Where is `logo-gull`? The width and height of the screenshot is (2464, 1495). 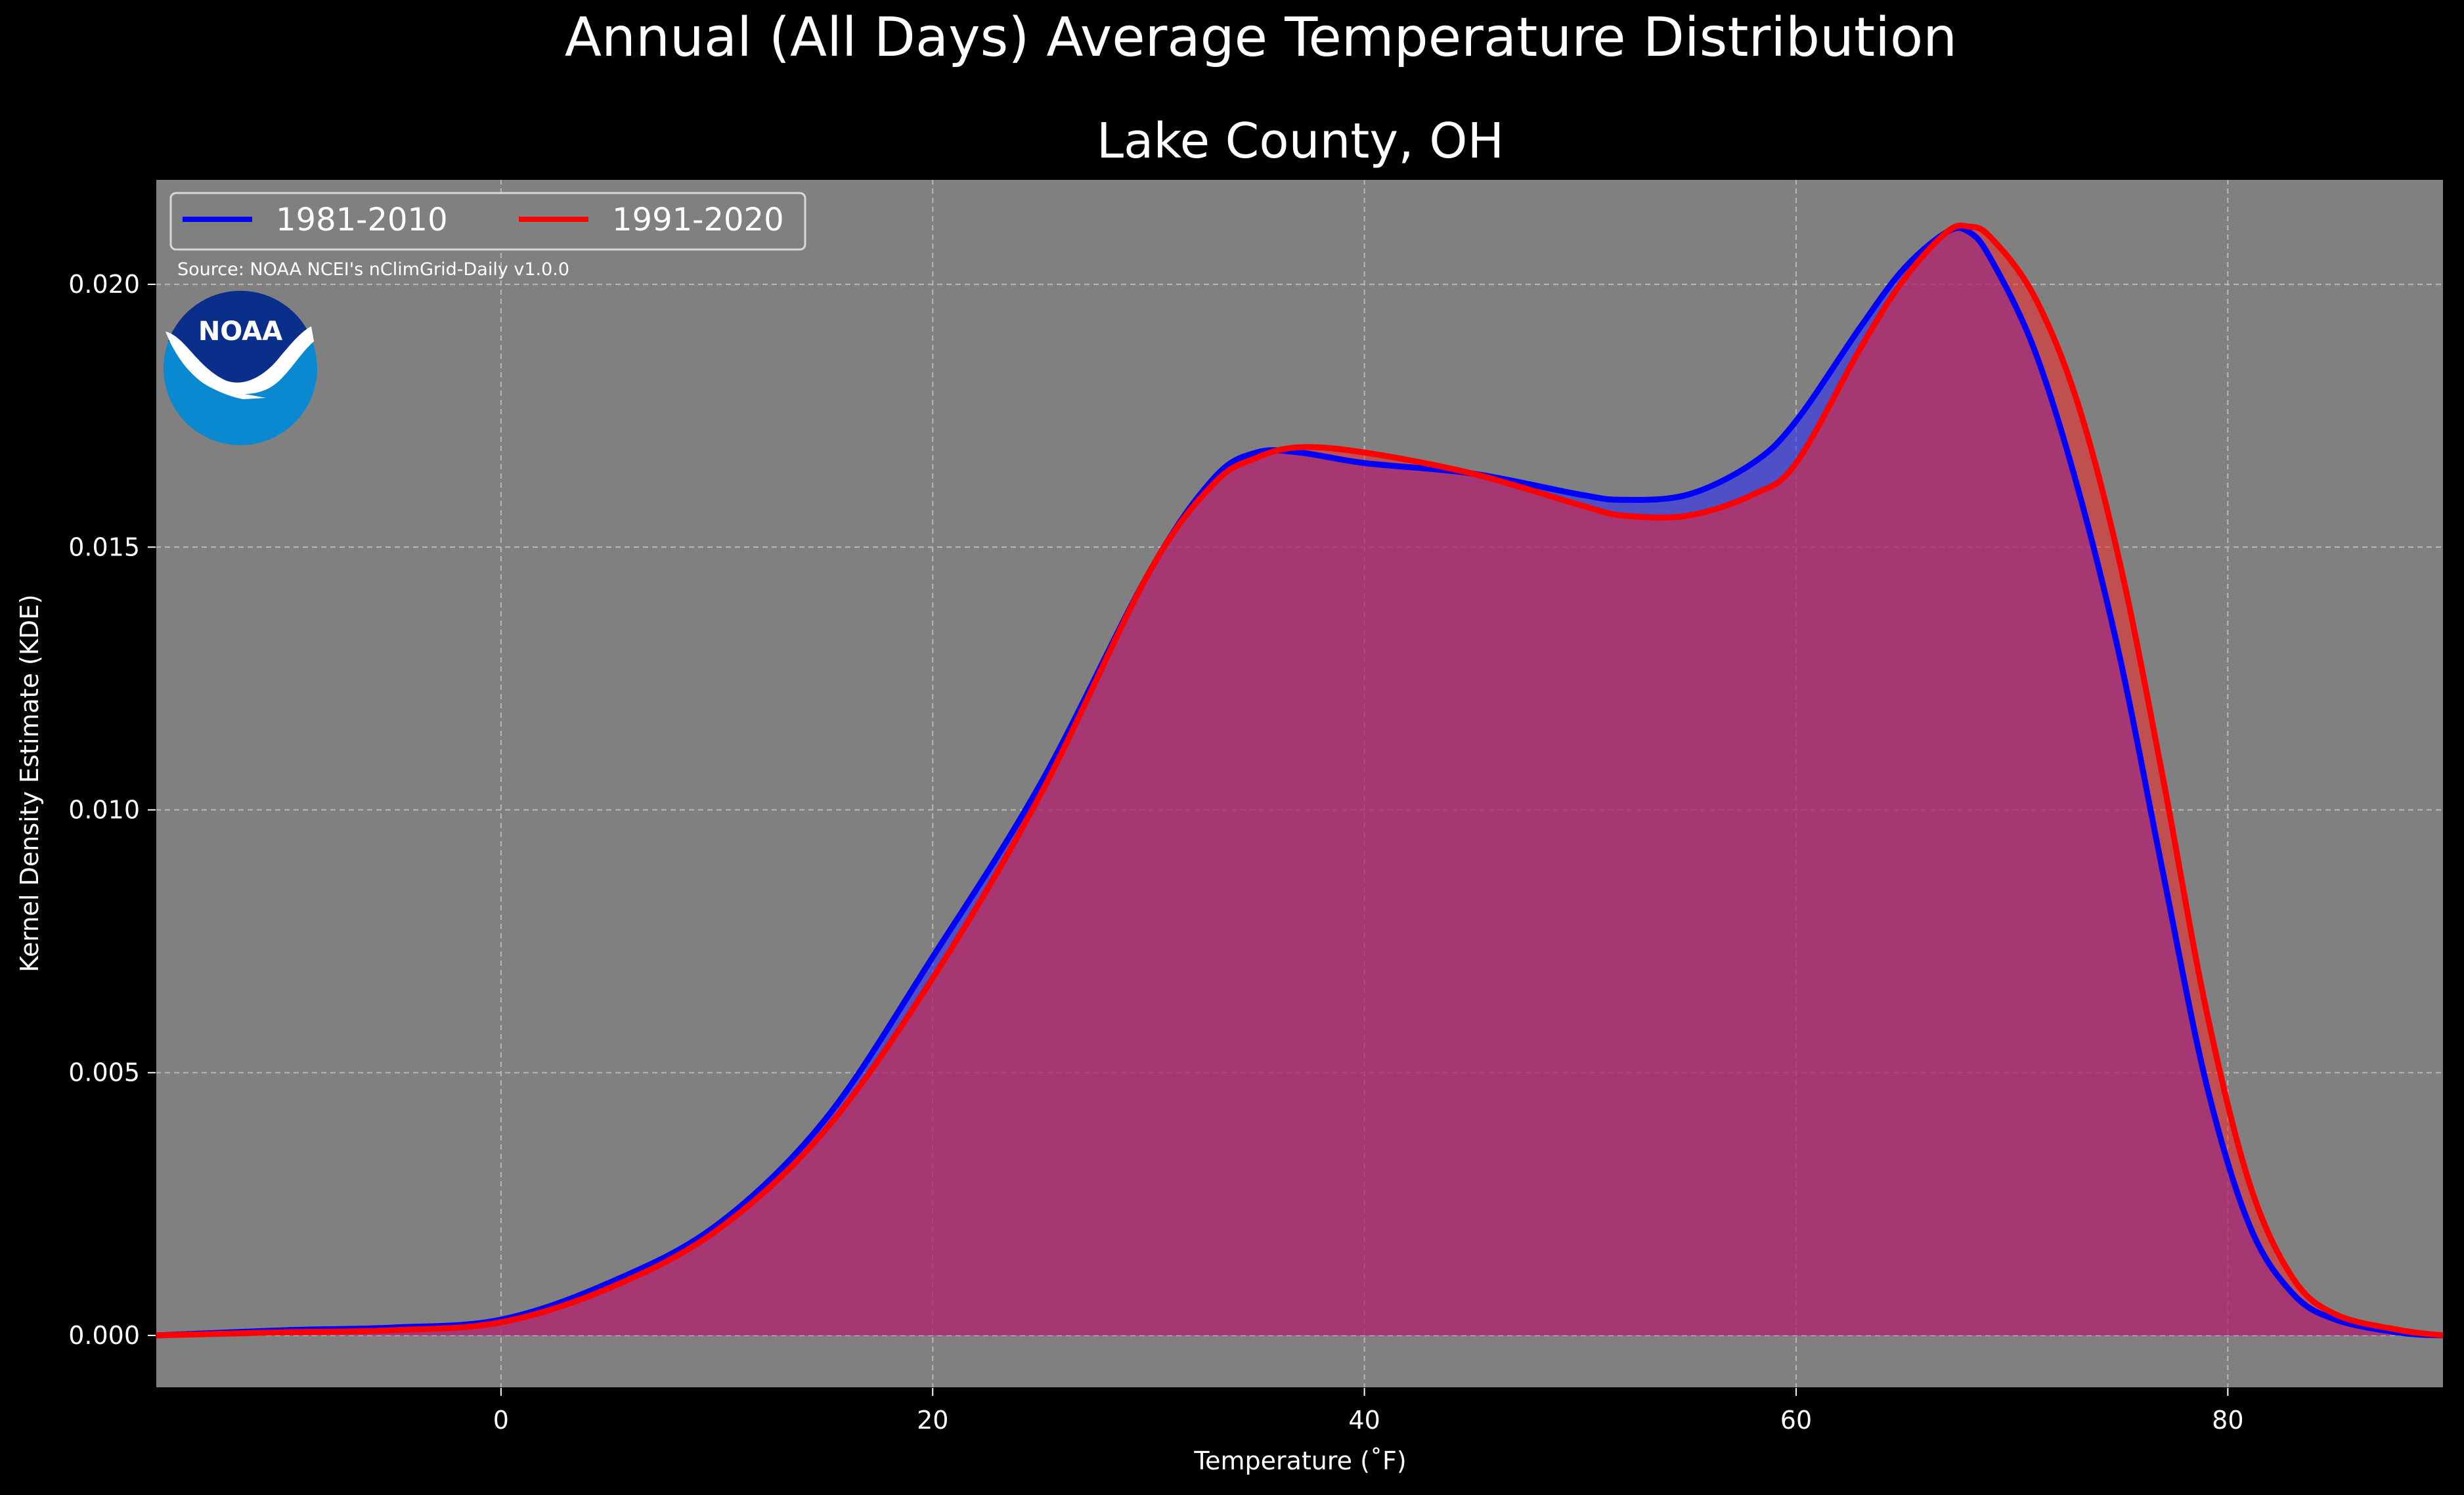 logo-gull is located at coordinates (239, 362).